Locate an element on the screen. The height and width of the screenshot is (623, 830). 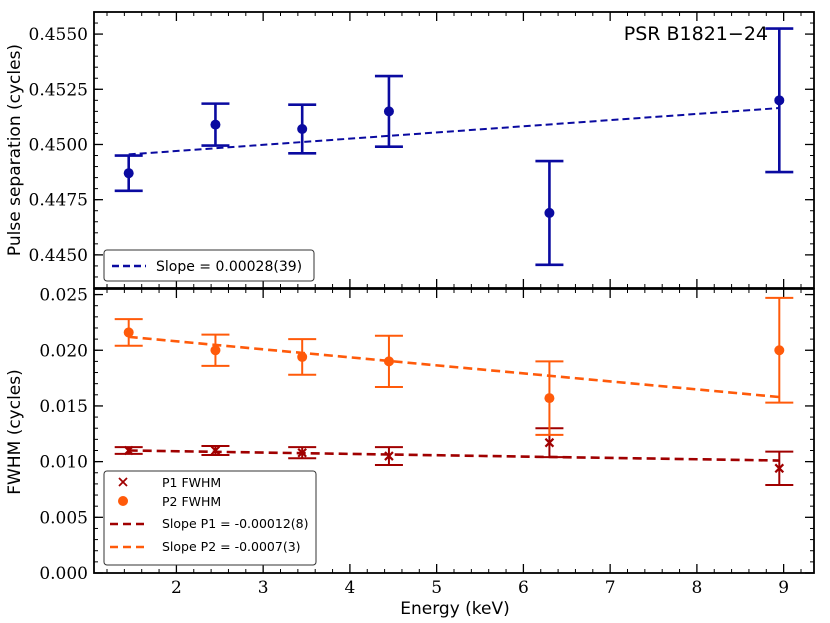
top-y-tick-label: 0.4525 is located at coordinates (58, 90).